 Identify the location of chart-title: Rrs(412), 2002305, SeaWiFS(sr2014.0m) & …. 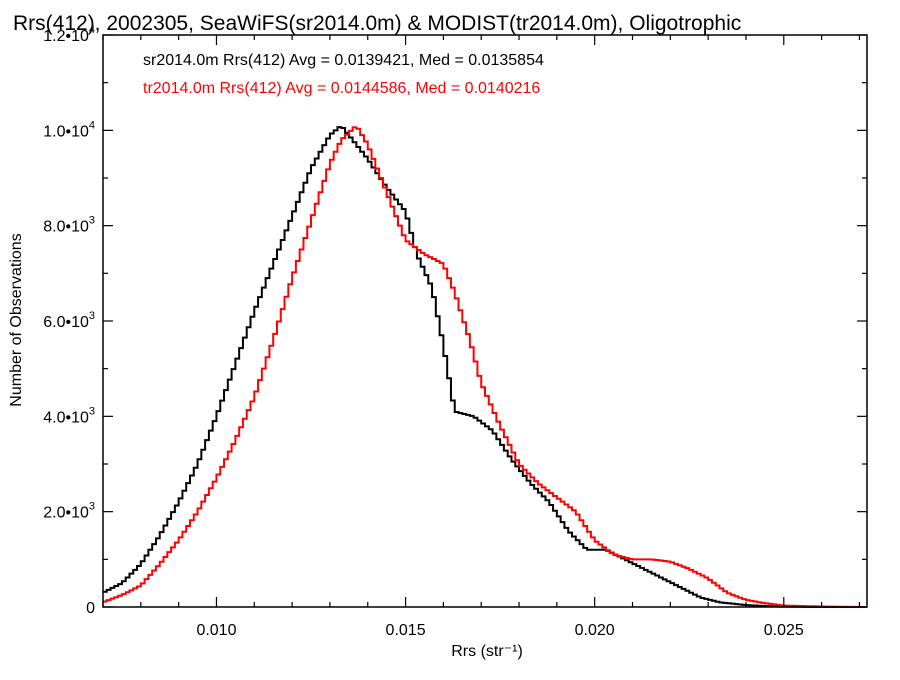
(377, 23).